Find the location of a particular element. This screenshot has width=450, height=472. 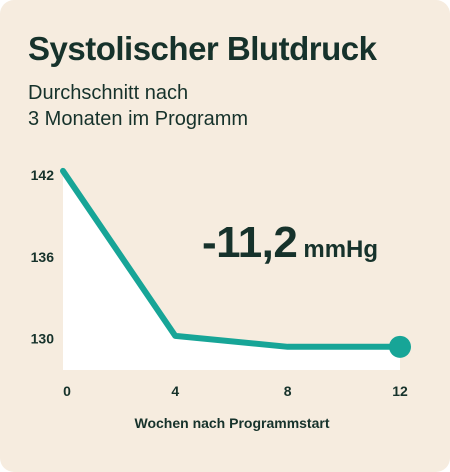

y-tick-label: 136 is located at coordinates (43, 257).